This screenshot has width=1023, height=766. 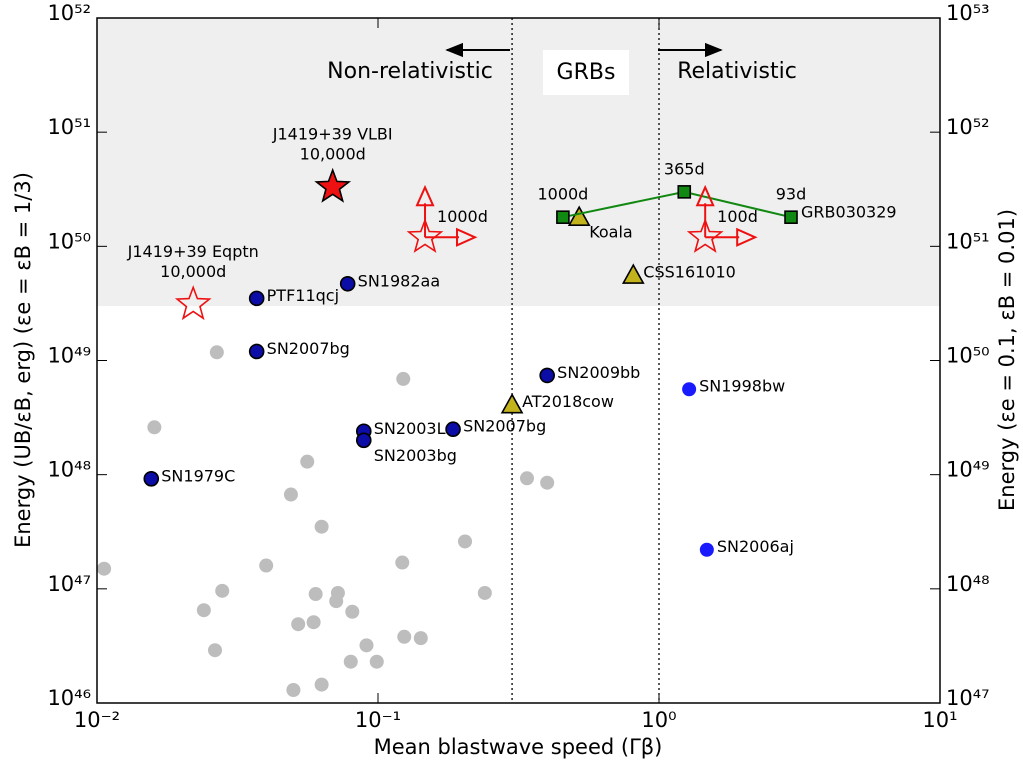 I want to click on y-axis-label: Energy (UB/εB, erg) (εe = εB = 1/3), so click(x=23, y=360).